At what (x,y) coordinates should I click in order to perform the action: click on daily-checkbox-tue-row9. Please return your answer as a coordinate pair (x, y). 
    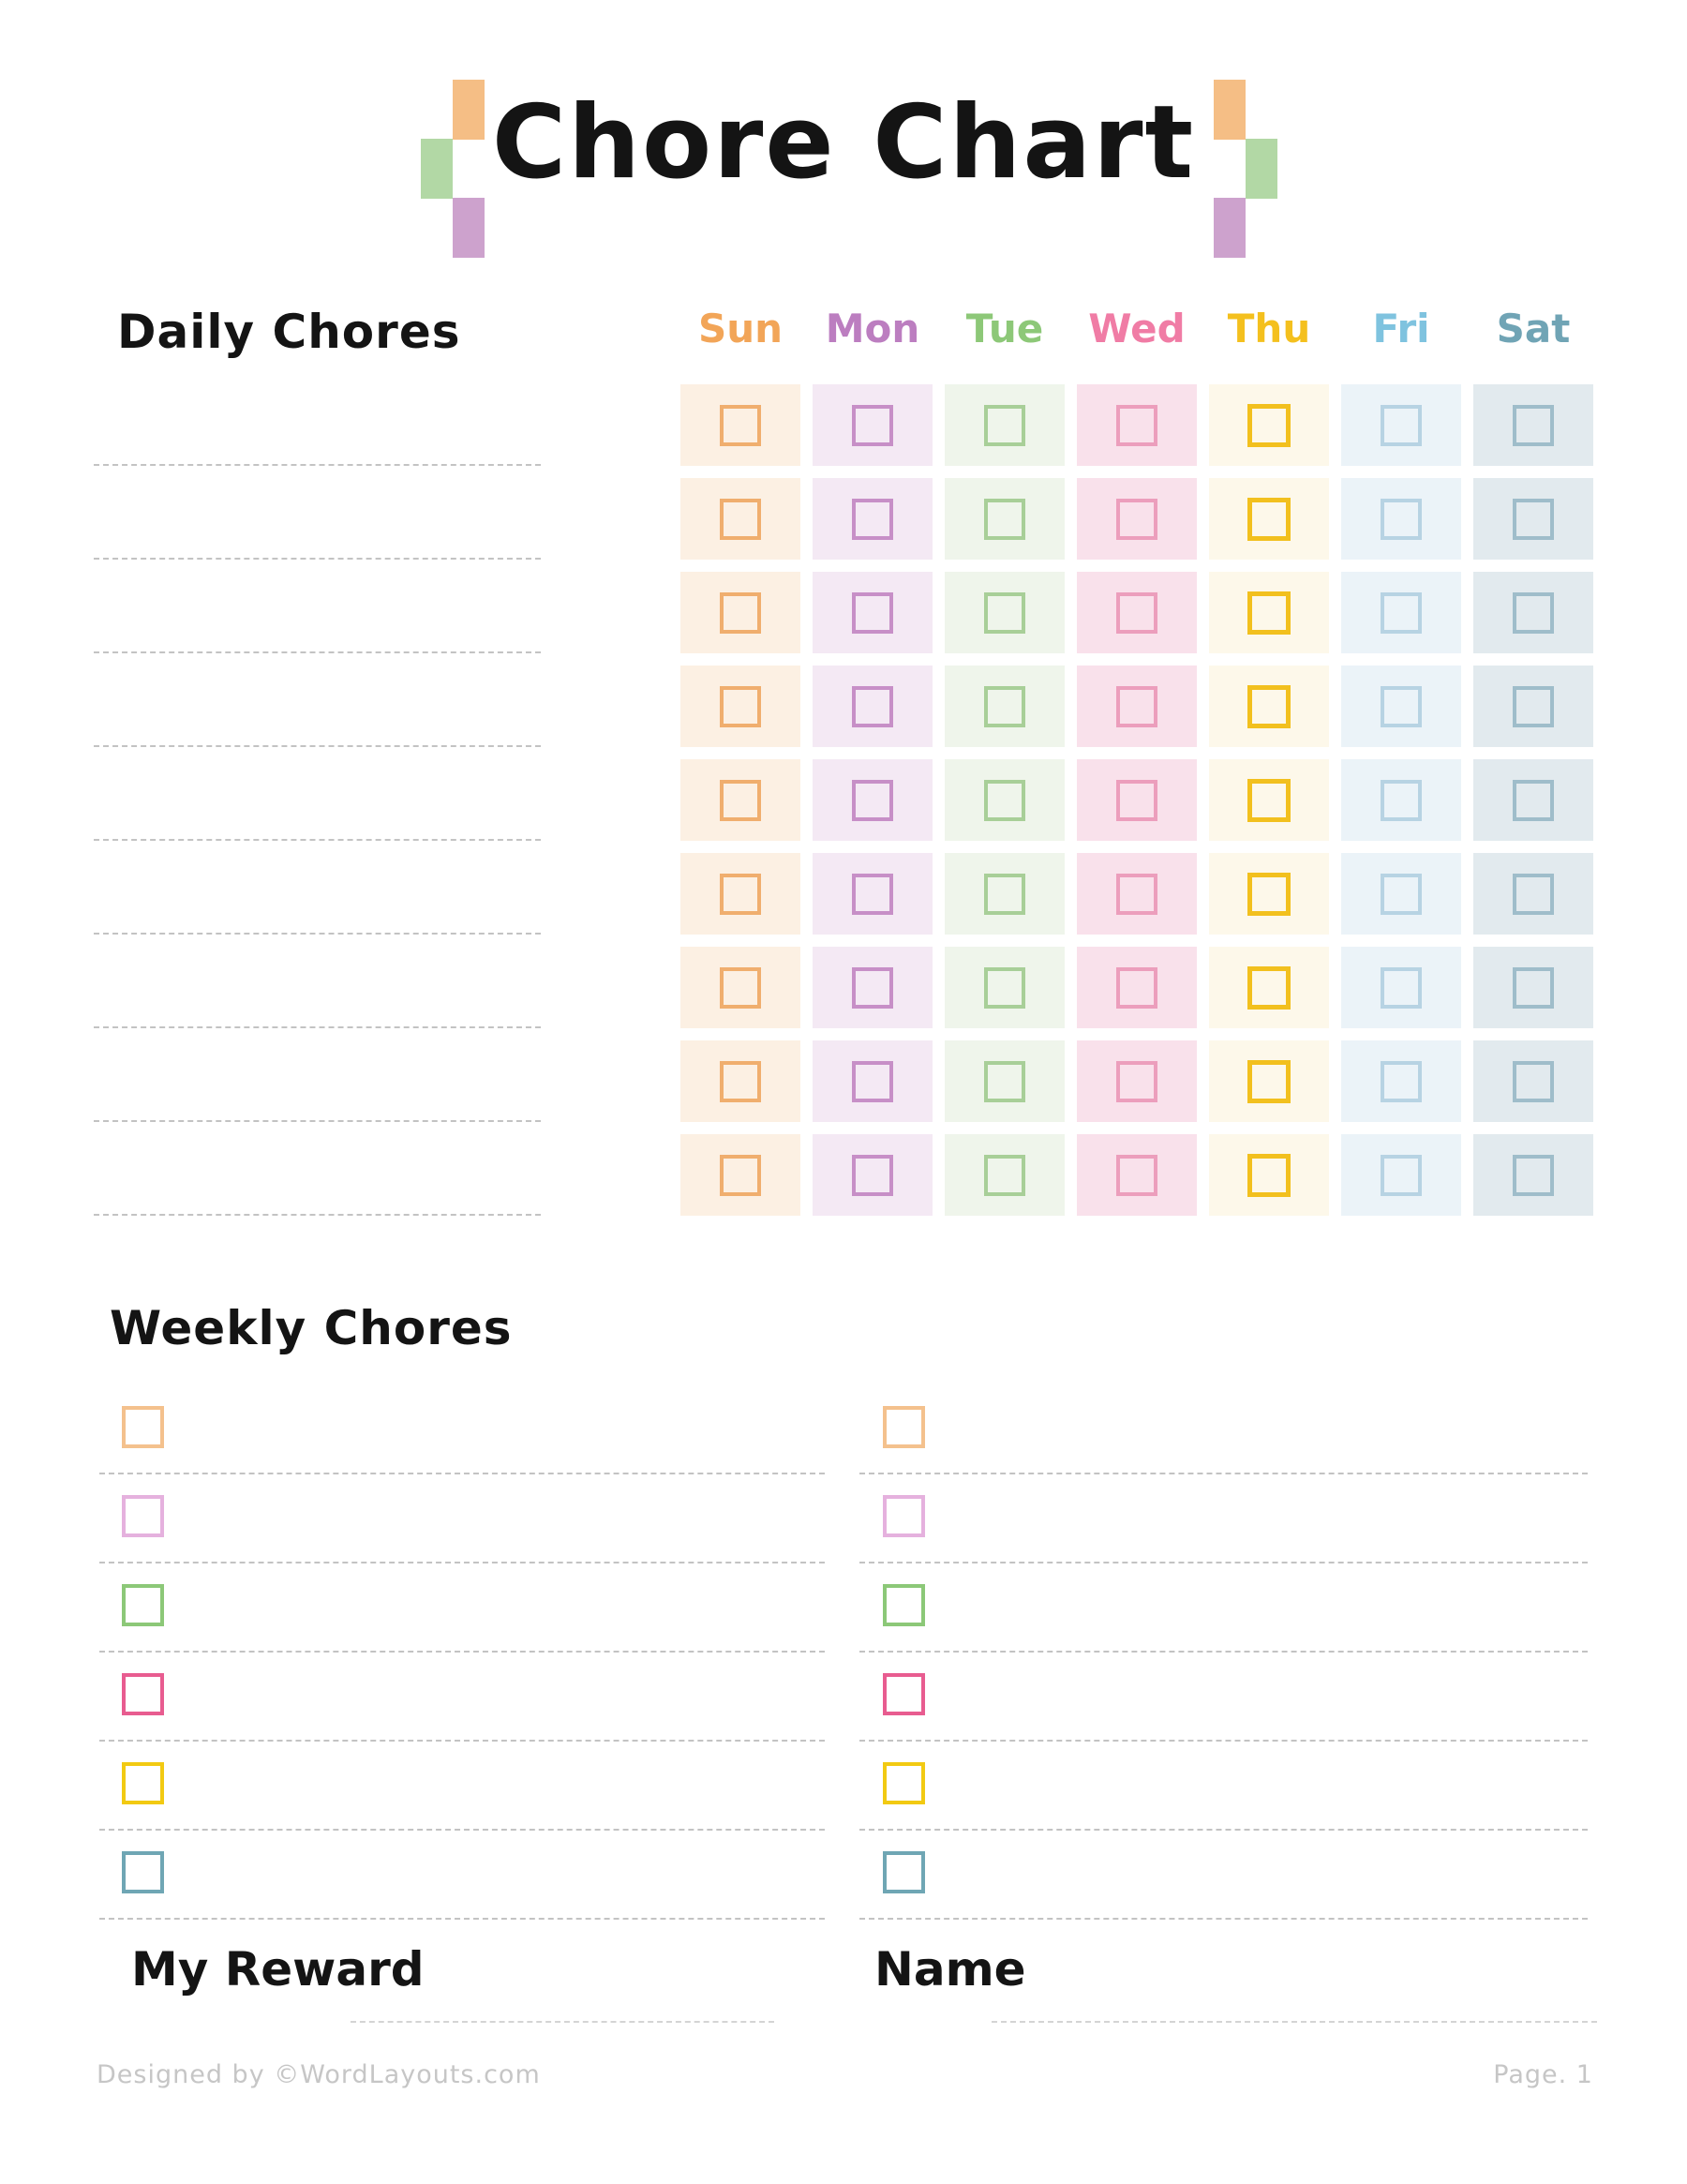
    Looking at the image, I should click on (1004, 1175).